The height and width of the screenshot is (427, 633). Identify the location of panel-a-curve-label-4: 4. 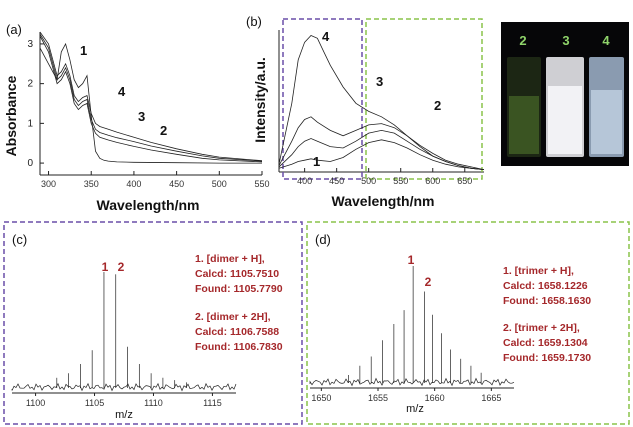
(122, 91).